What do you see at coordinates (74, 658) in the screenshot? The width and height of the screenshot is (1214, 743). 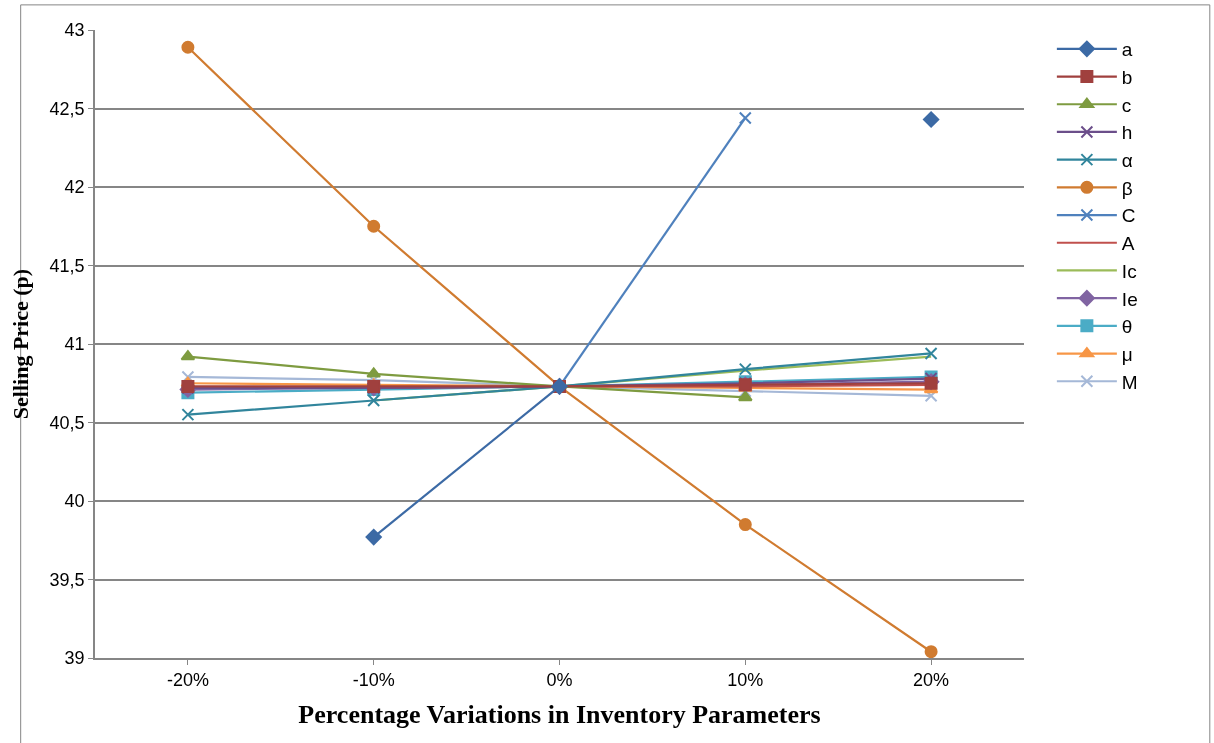 I see `y-tick-label: 39` at bounding box center [74, 658].